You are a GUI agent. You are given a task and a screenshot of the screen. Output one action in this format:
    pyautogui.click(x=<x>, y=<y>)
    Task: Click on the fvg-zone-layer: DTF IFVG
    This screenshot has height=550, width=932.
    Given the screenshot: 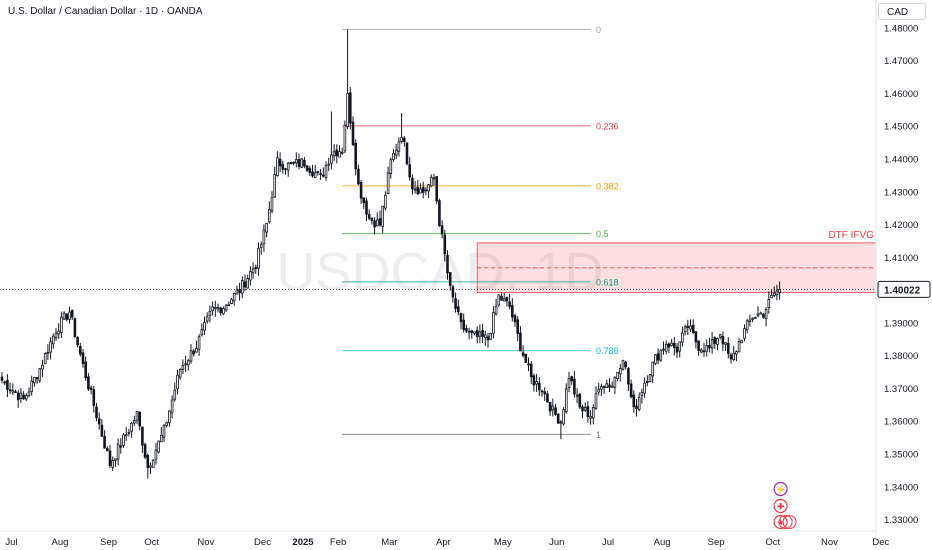 What is the action you would take?
    pyautogui.click(x=676, y=262)
    